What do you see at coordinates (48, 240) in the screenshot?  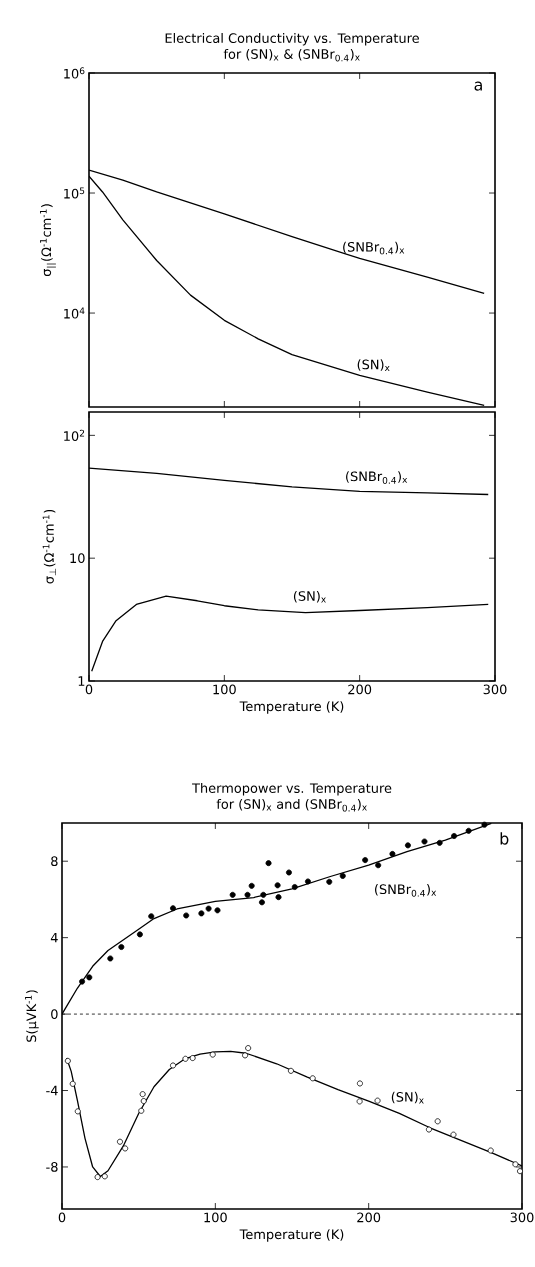 I see `y-axis-title: σ$_{||}$(Ω$^{-1}$cm$^{-1}$)` at bounding box center [48, 240].